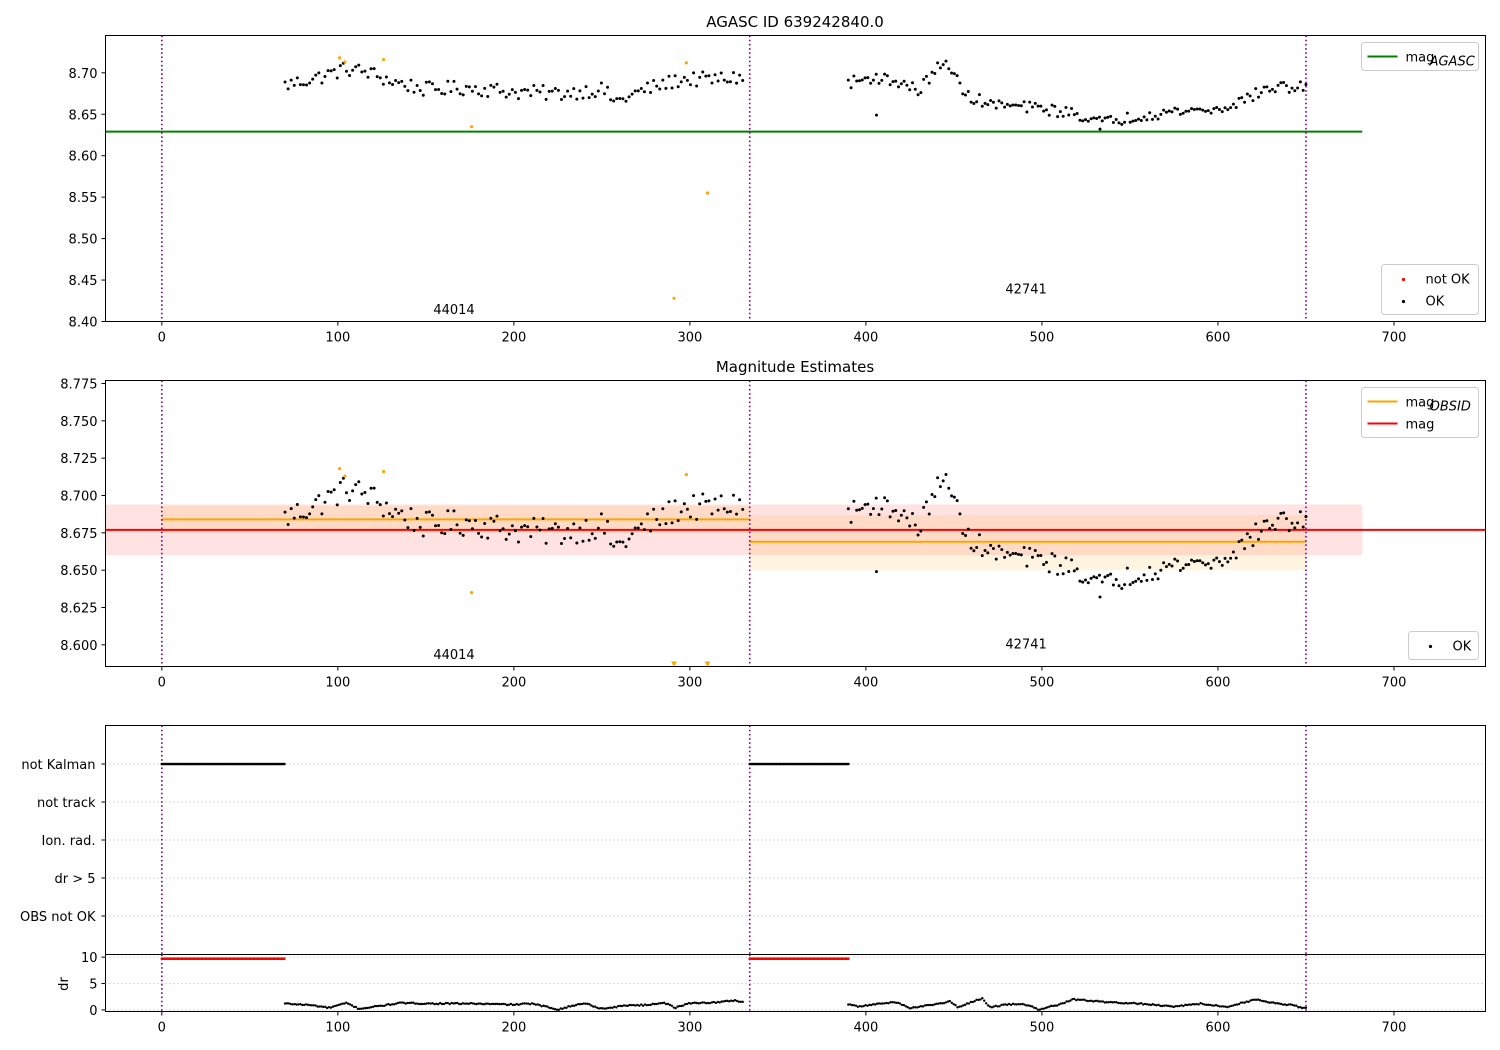 Image resolution: width=1500 pixels, height=1050 pixels. I want to click on panel-1-title: AGASC ID 639242840.0, so click(795, 22).